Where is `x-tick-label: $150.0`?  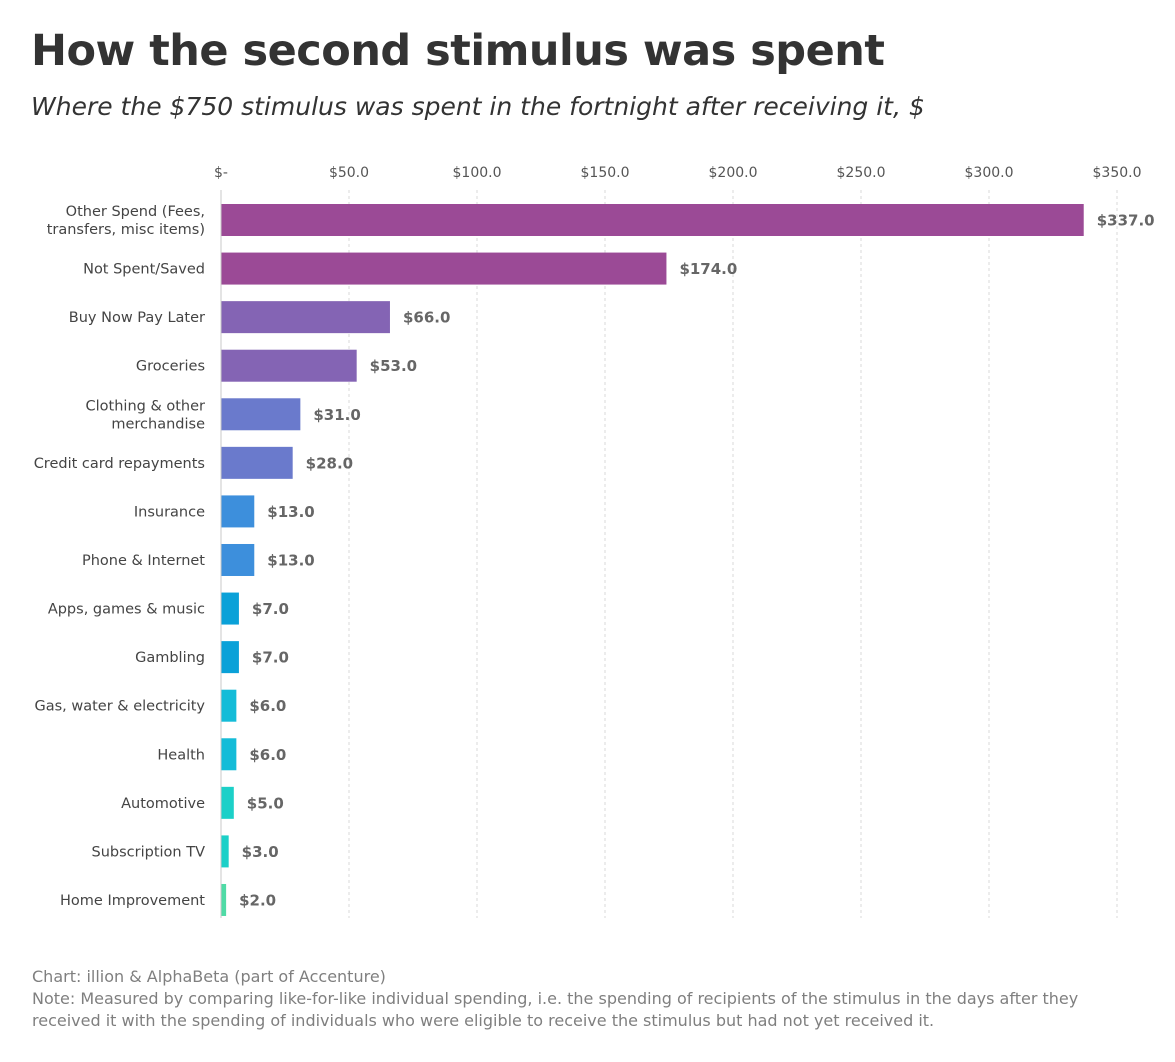 x-tick-label: $150.0 is located at coordinates (605, 173).